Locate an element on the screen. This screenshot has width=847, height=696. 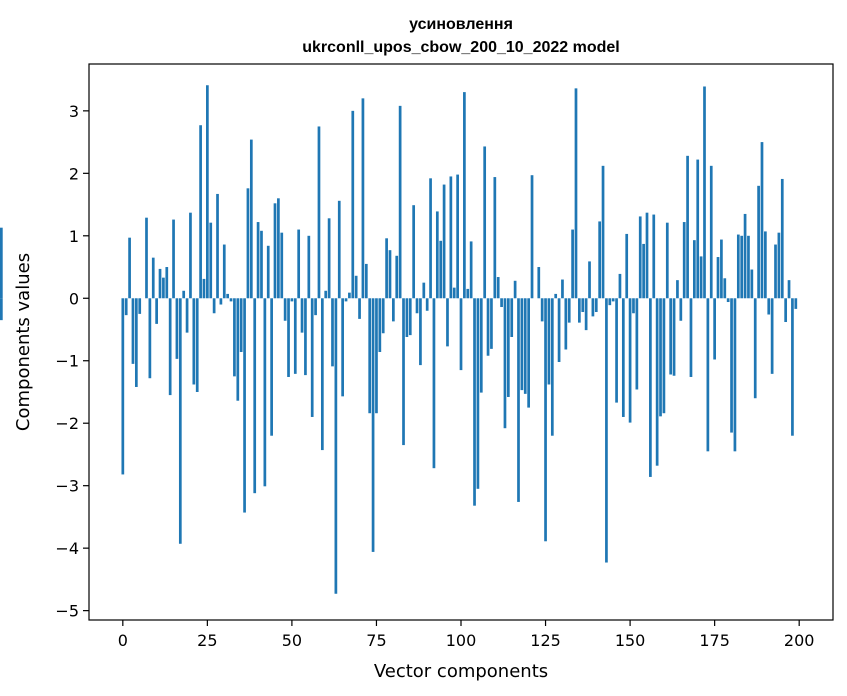
y-axis-ticks: −5 −4 −3 −2 −1 0 1 2 3 is located at coordinates (72, 361).